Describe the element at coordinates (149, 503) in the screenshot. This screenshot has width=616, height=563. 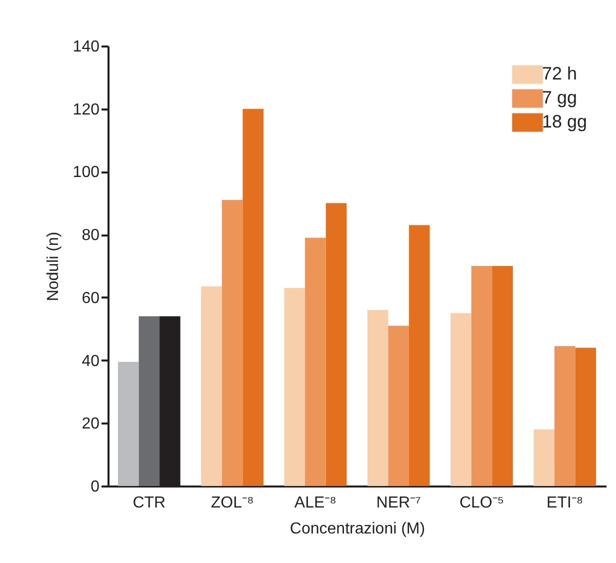
I see `x-tick-label: CTR` at that location.